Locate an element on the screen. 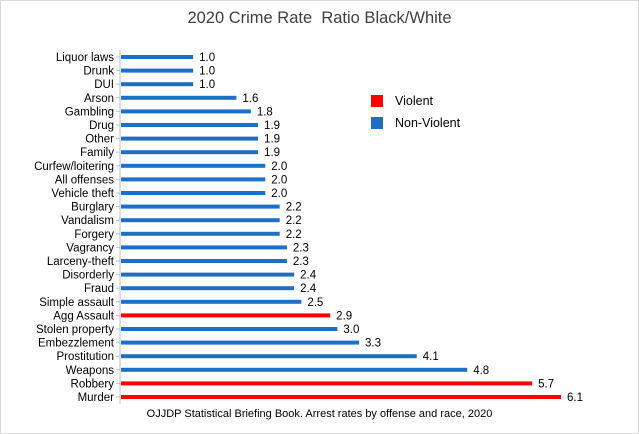 The image size is (639, 434). legend-entry-violent: Violent is located at coordinates (415, 101).